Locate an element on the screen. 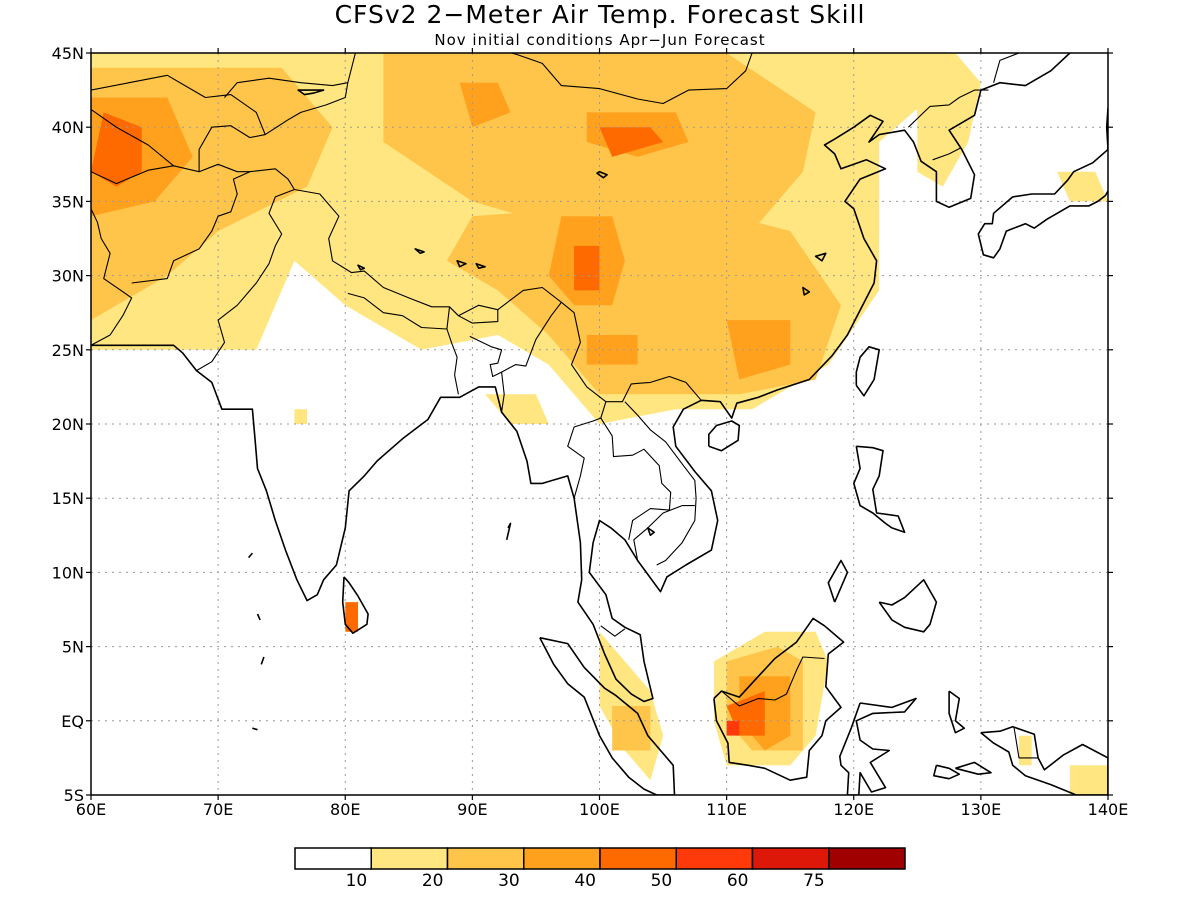  chart-title: CFSv2 2−Meter Air Temp. Forecast Skill is located at coordinates (600, 14).